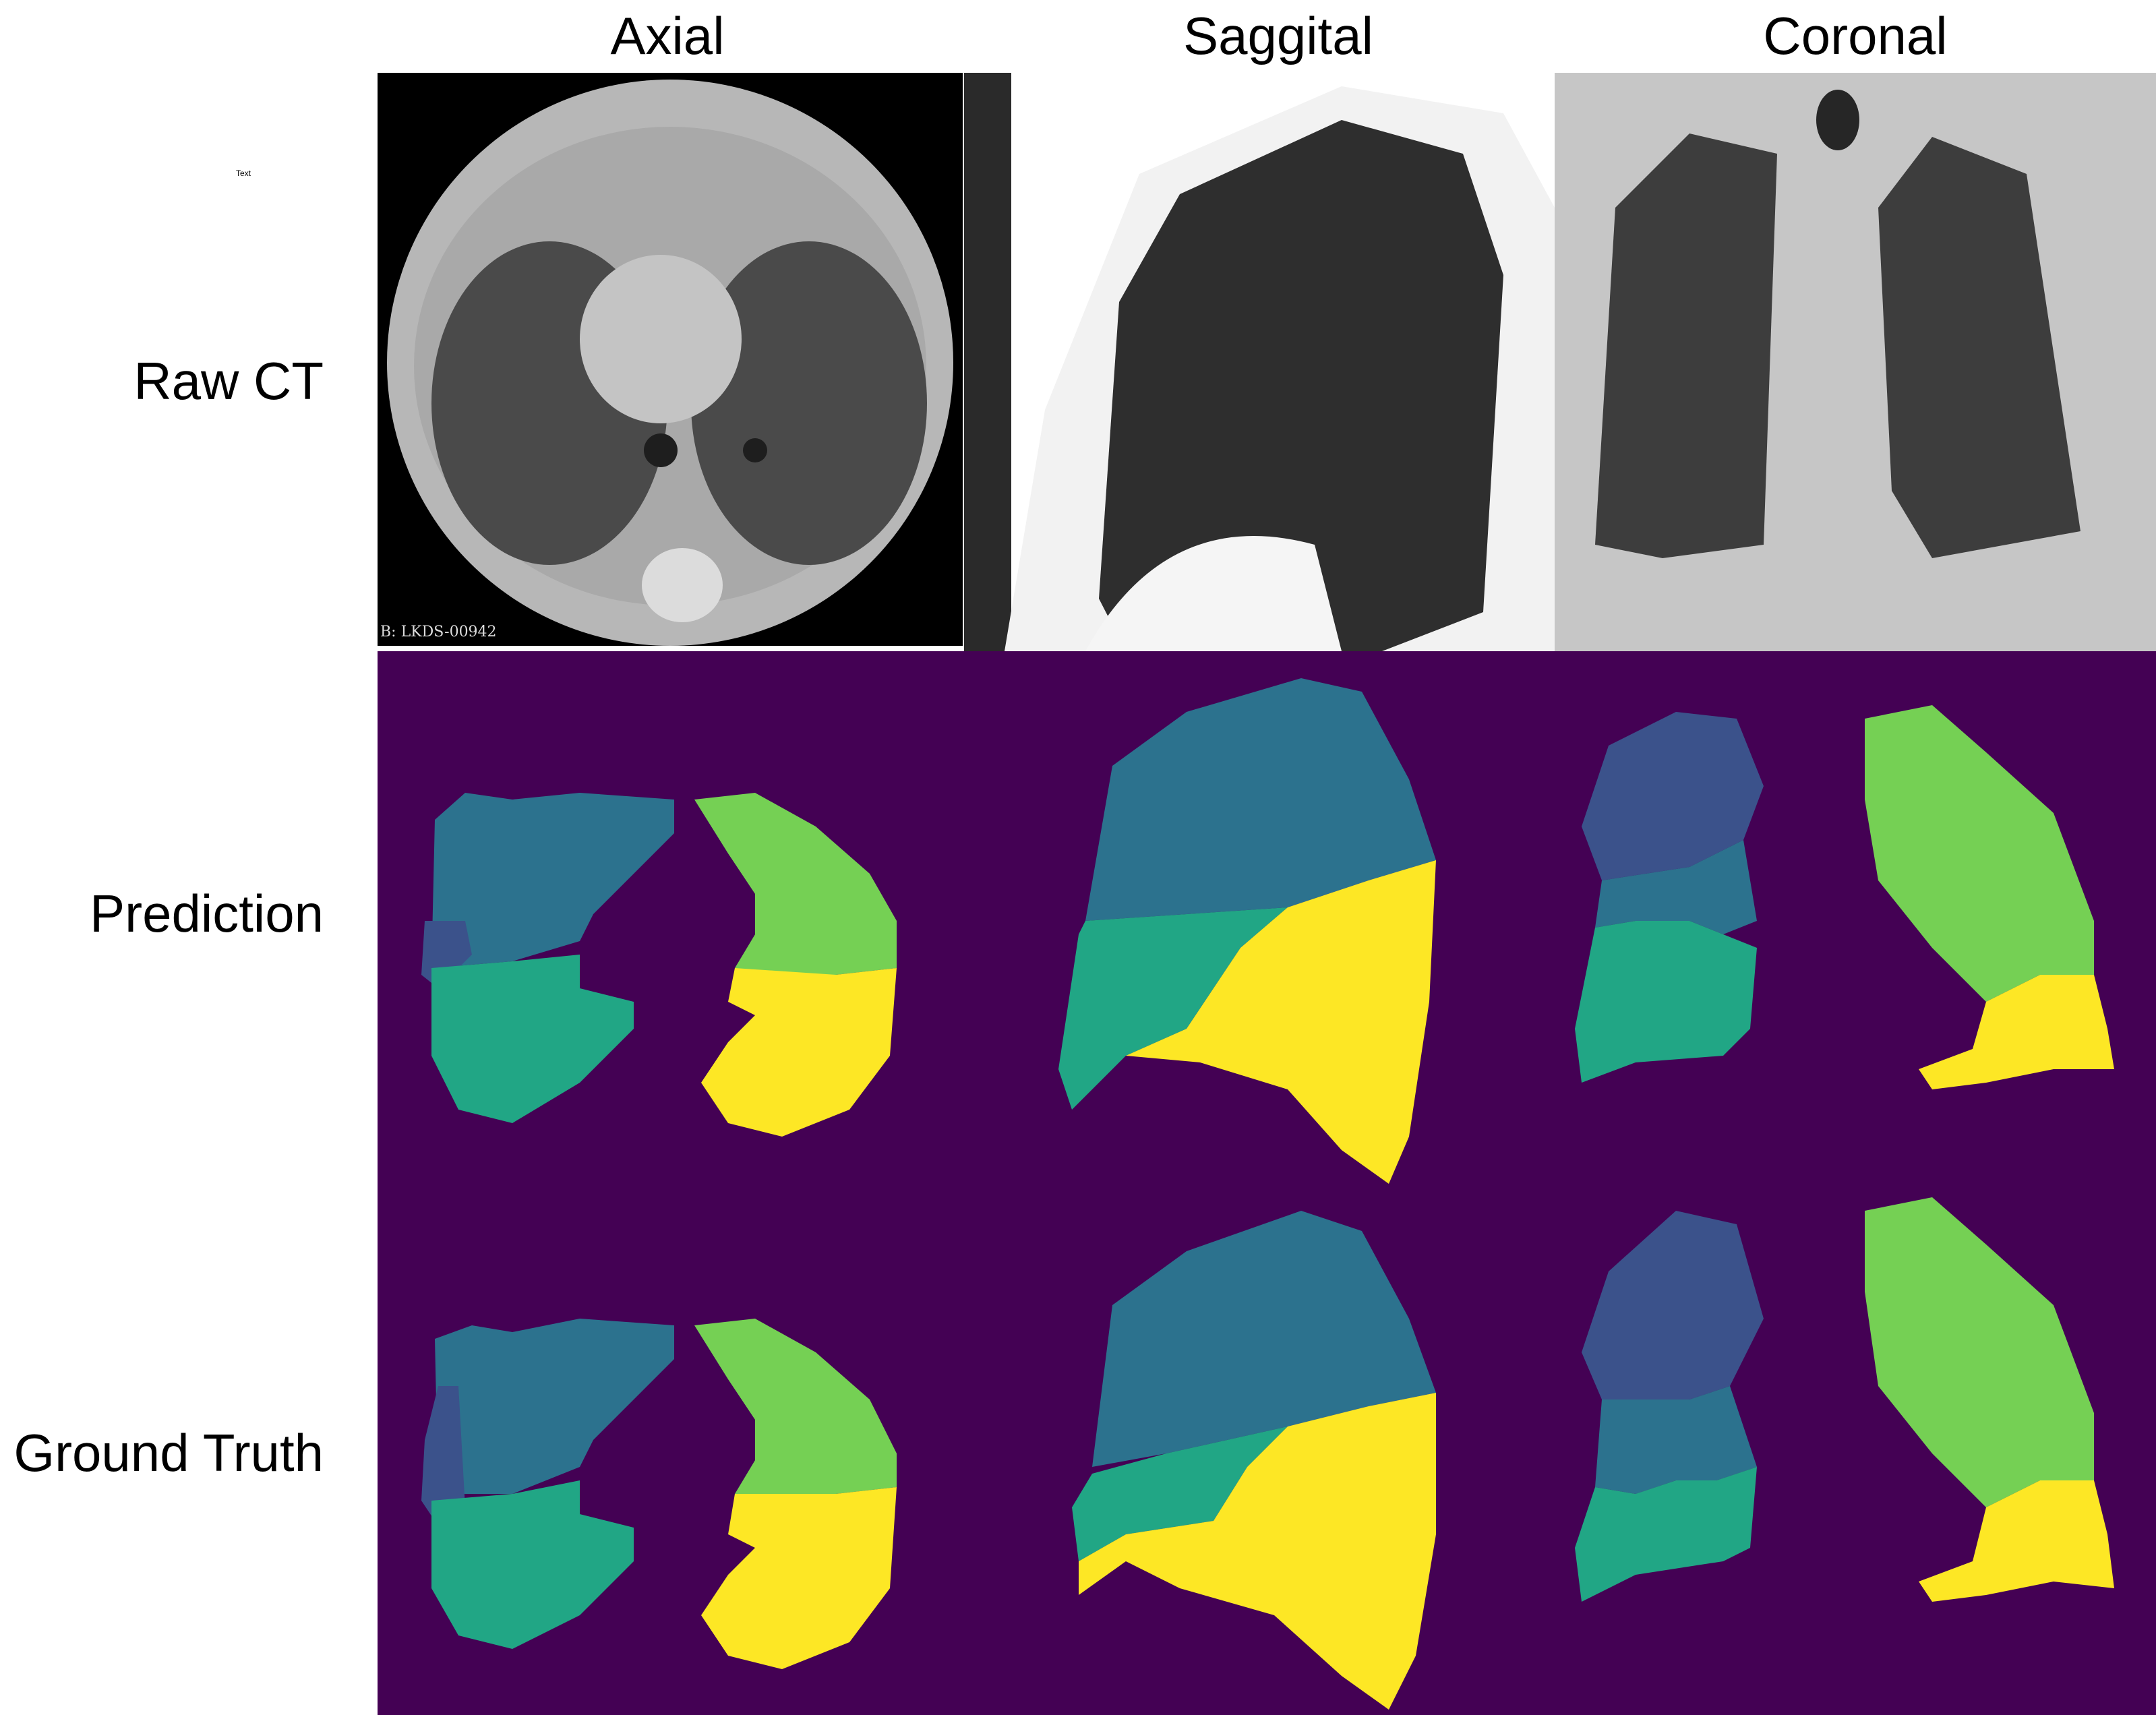  What do you see at coordinates (1855, 35) in the screenshot?
I see `column-title-coronal: Coronal` at bounding box center [1855, 35].